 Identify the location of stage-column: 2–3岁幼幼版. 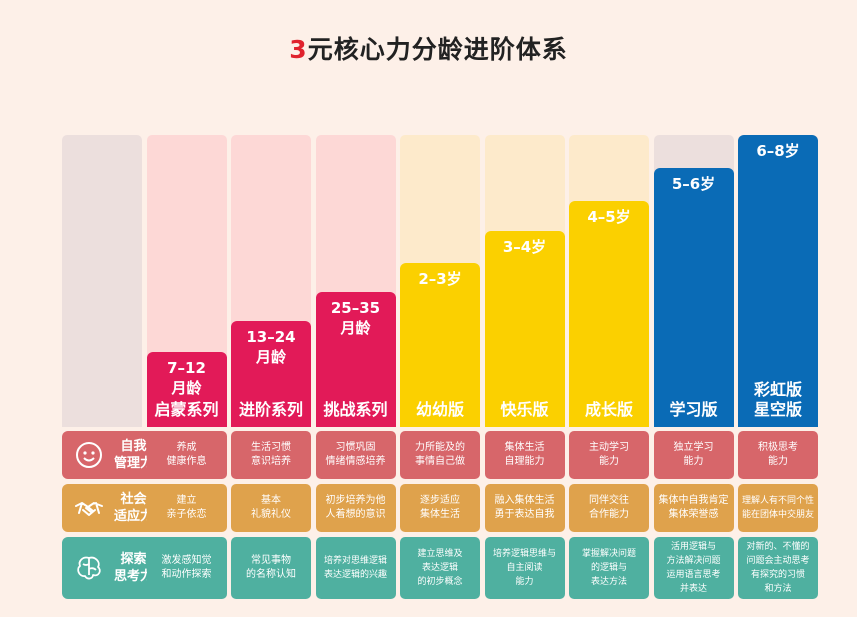
(440, 281).